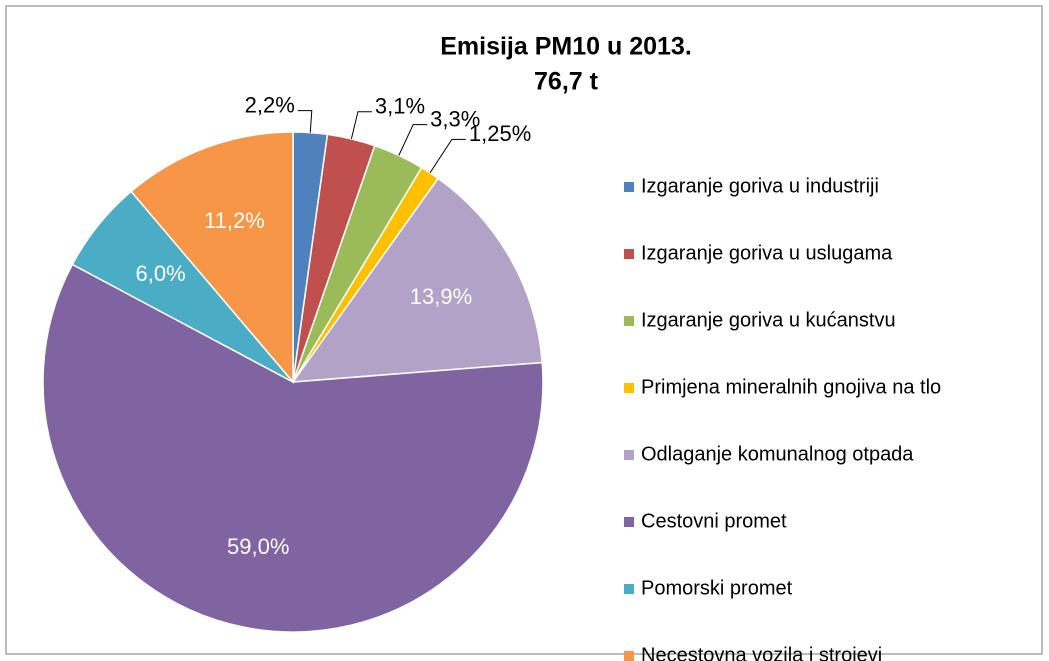 The height and width of the screenshot is (661, 1049). What do you see at coordinates (767, 253) in the screenshot?
I see `legend-label: Izgaranje goriva u uslugama` at bounding box center [767, 253].